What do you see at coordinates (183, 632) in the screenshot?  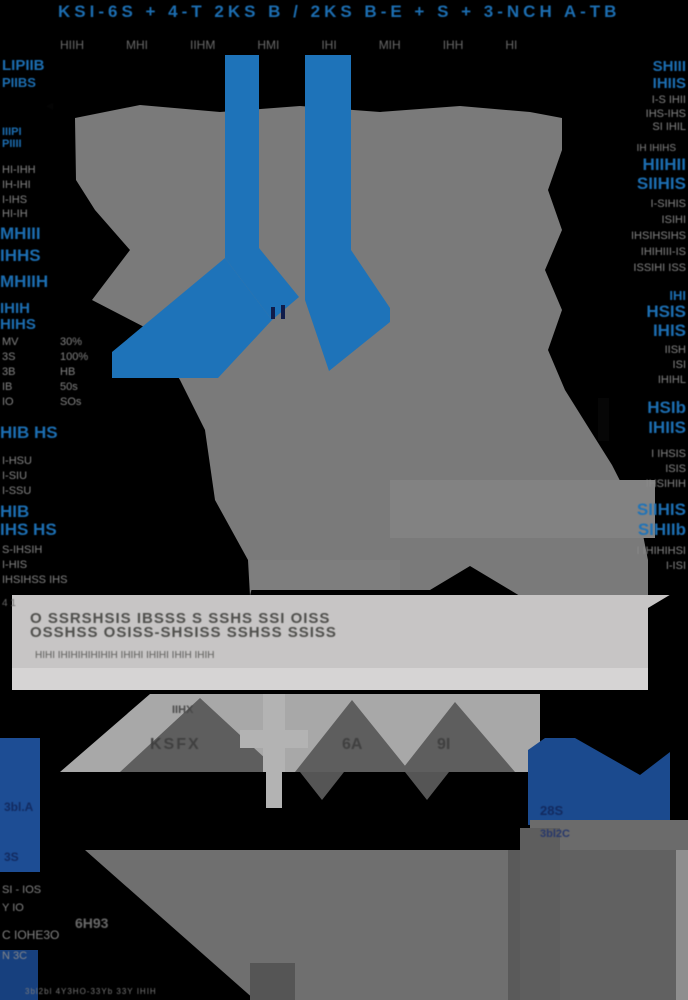 I see `banner-heading-2: OSSHSS OSISS-SHSISS SSHSS SSISS` at bounding box center [183, 632].